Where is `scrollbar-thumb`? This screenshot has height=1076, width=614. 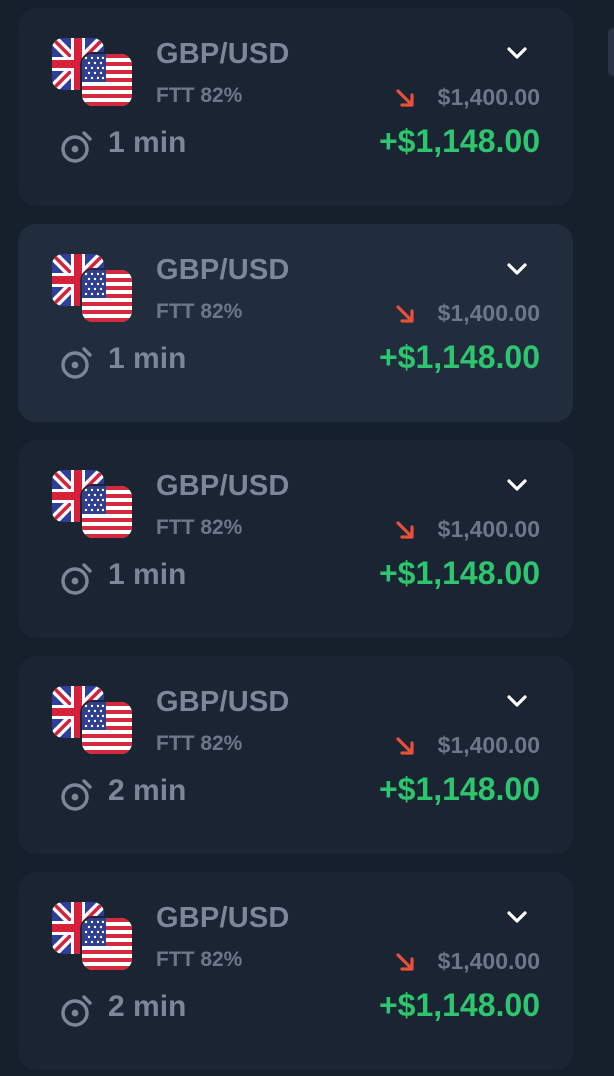 scrollbar-thumb is located at coordinates (611, 52).